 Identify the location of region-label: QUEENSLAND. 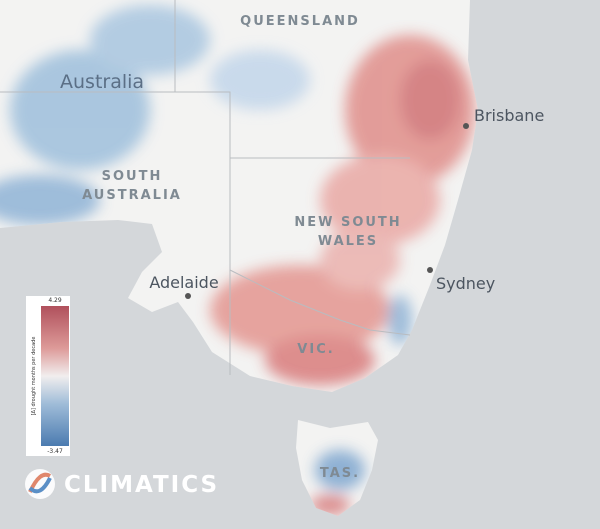
(300, 21).